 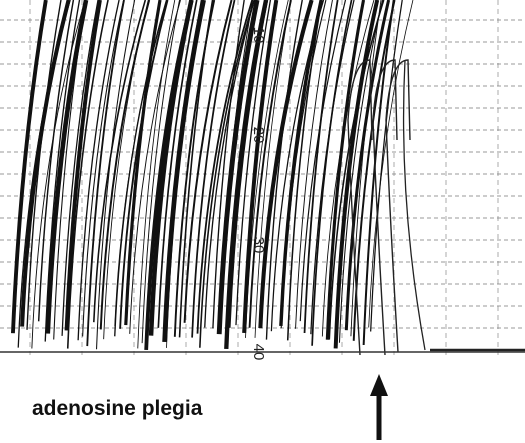 I want to click on scale-label: 10, so click(x=258, y=35).